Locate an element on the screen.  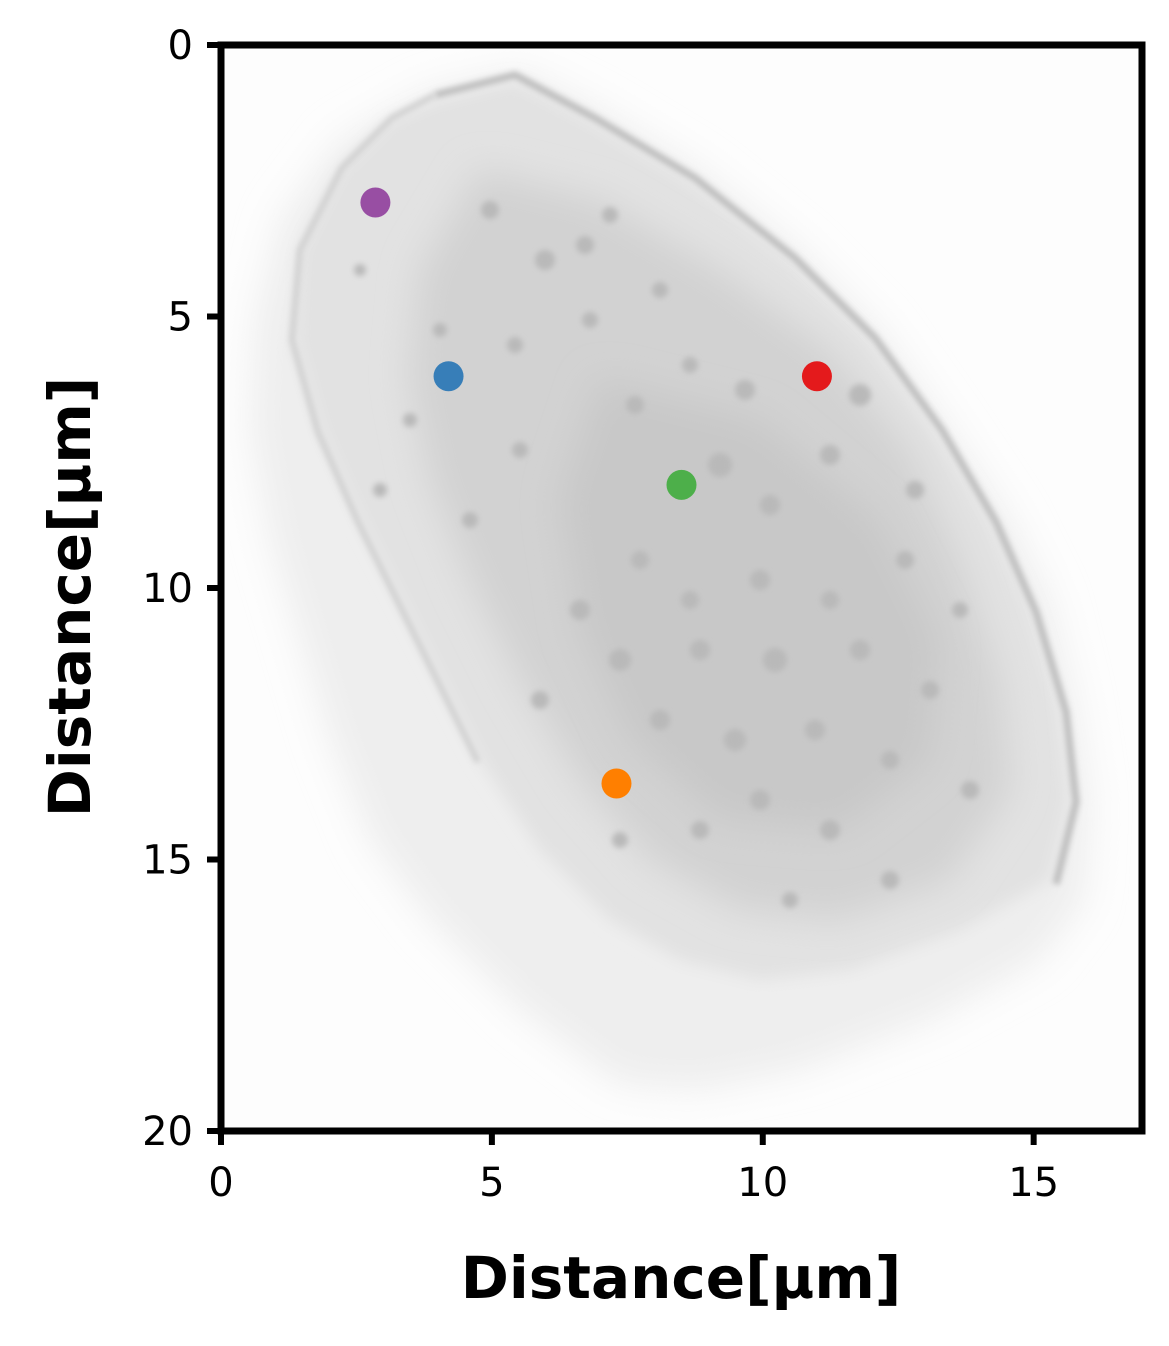
cell-membrane-left is located at coordinates (384, 428).